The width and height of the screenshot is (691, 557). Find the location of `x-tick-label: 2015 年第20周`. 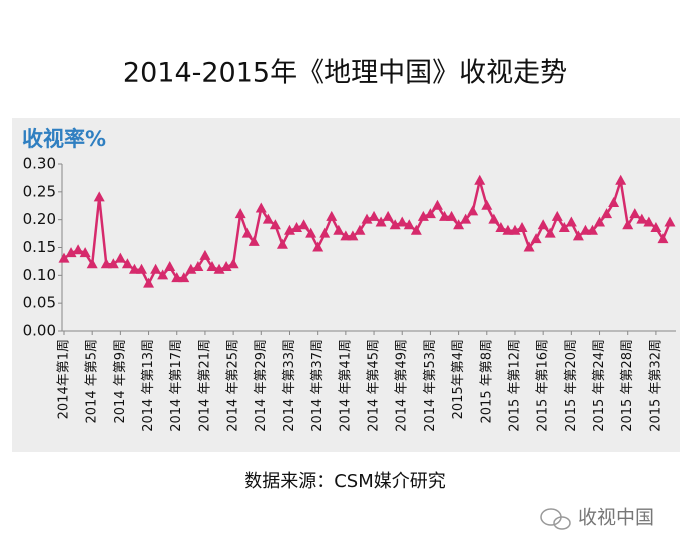

x-tick-label: 2015 年第20周 is located at coordinates (571, 385).